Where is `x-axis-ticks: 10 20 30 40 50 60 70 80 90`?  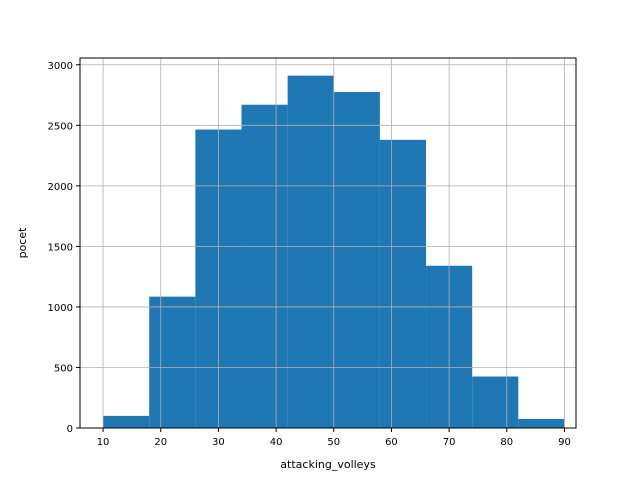
x-axis-ticks: 10 20 30 40 50 60 70 80 90 is located at coordinates (334, 438).